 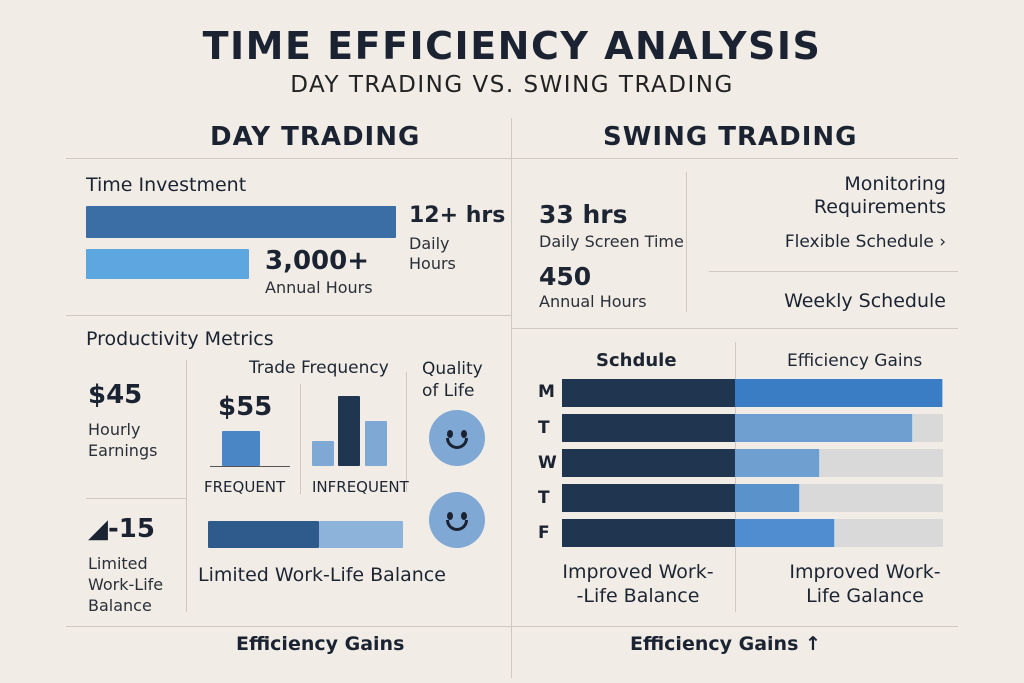 What do you see at coordinates (735, 477) in the screenshot?
I see `schedule-divider` at bounding box center [735, 477].